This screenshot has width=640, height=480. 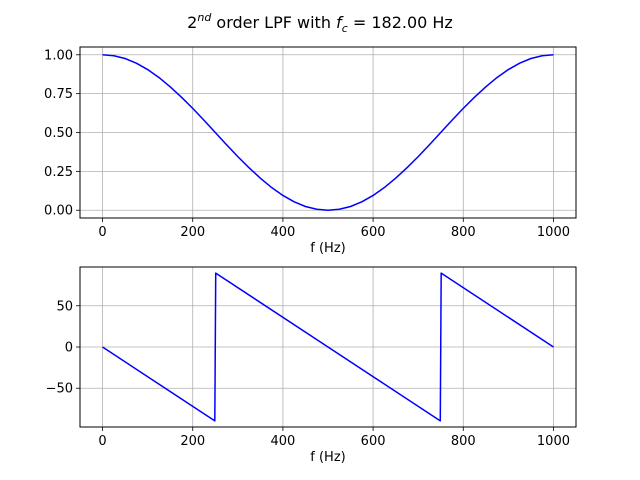 What do you see at coordinates (69, 348) in the screenshot?
I see `y-tick-label: 0` at bounding box center [69, 348].